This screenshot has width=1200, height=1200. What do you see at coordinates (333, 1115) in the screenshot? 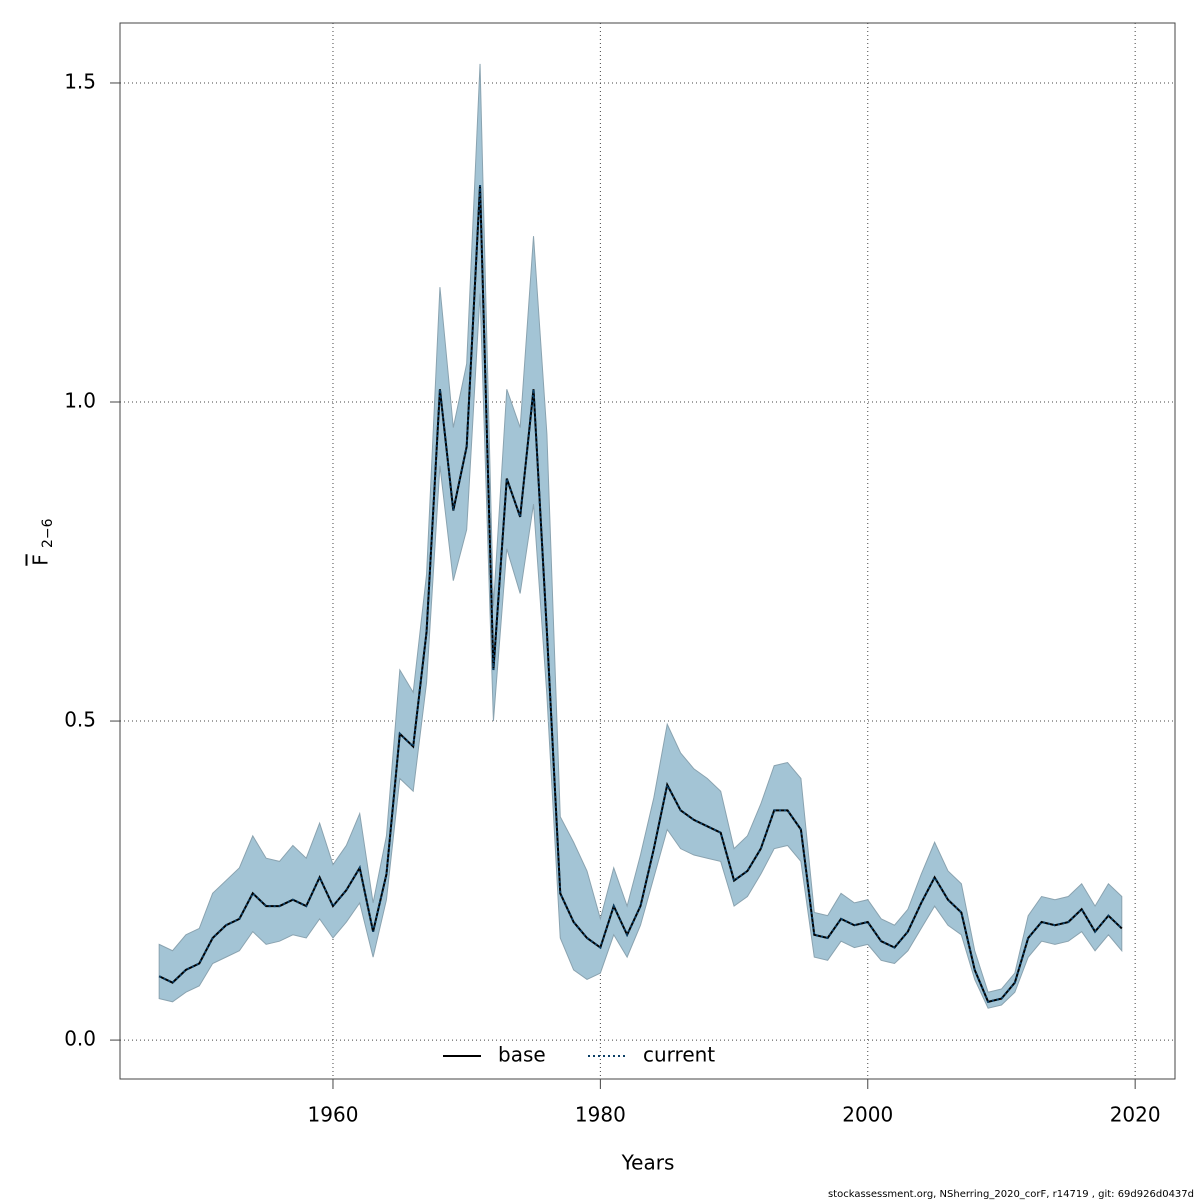
I see `x-tick-label: 1960` at bounding box center [333, 1115].